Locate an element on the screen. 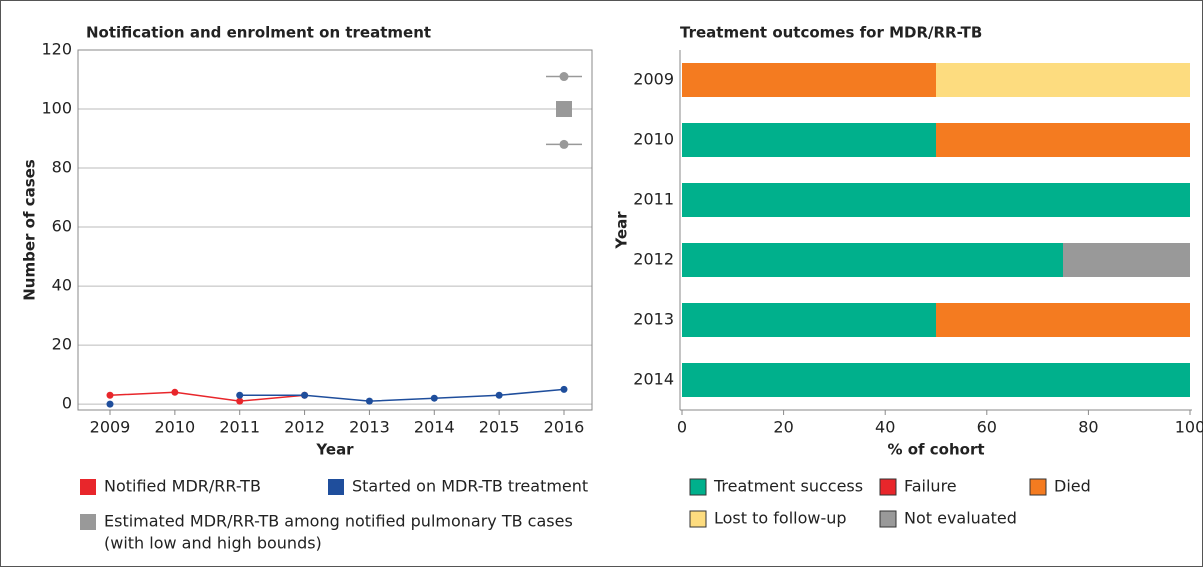 The height and width of the screenshot is (571, 1203). legend-label: Notified MDR/RR-TB is located at coordinates (182, 486).